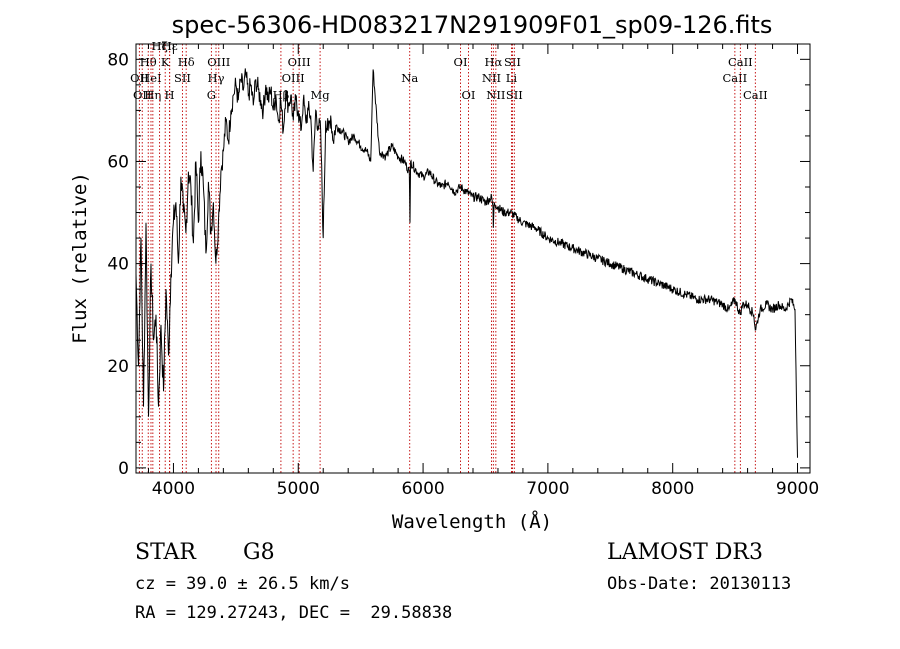  What do you see at coordinates (797, 489) in the screenshot?
I see `x-tick-label: 9000` at bounding box center [797, 489].